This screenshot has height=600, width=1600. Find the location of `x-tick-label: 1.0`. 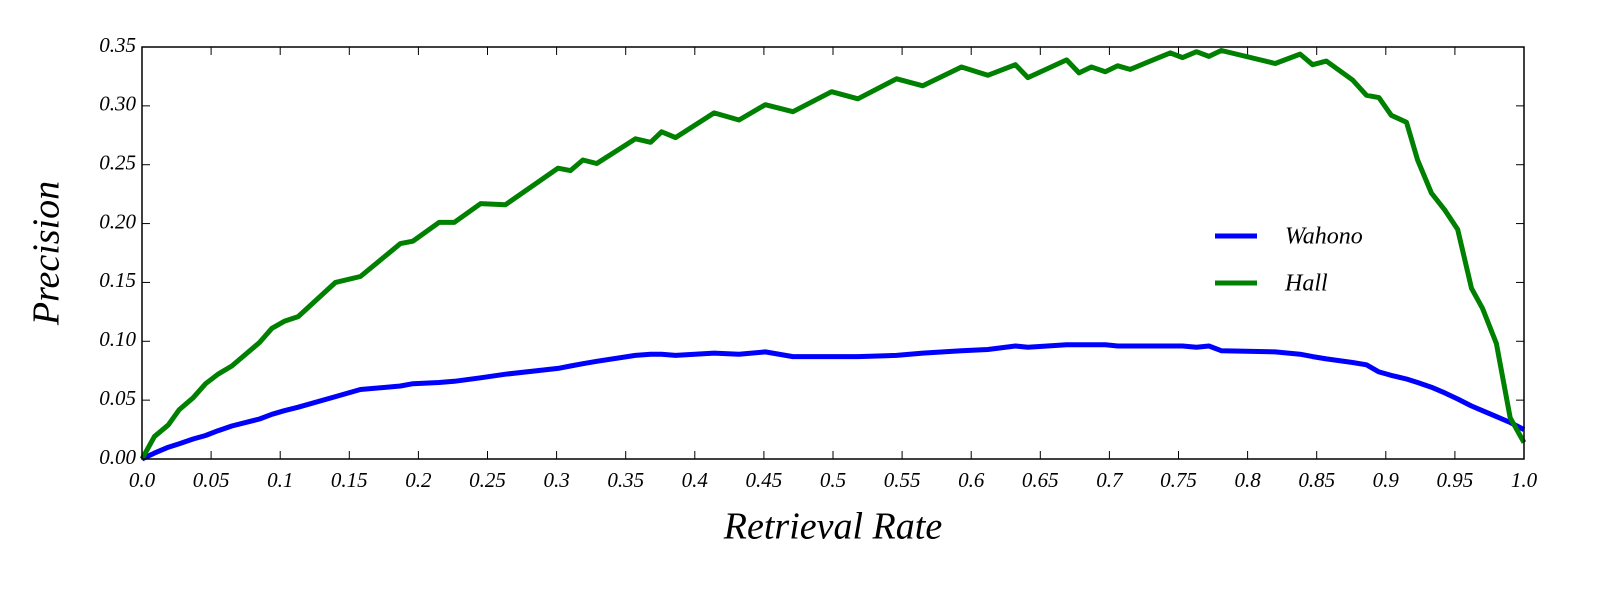

x-tick-label: 1.0 is located at coordinates (1524, 480).